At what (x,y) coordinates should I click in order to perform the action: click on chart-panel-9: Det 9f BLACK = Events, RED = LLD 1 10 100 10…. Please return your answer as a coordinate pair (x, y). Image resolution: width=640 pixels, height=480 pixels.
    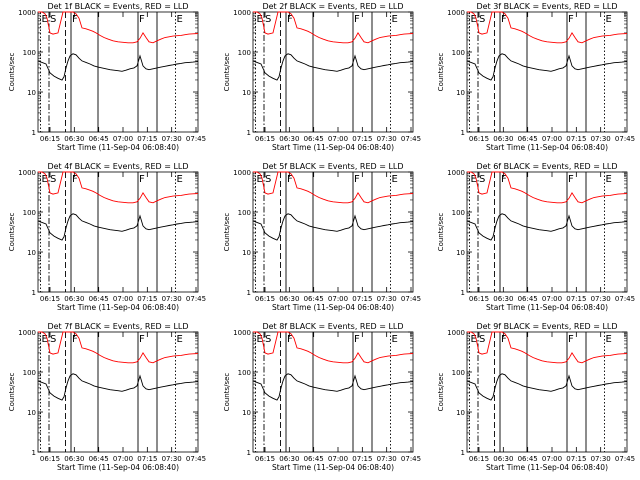
    Looking at the image, I should click on (536, 397).